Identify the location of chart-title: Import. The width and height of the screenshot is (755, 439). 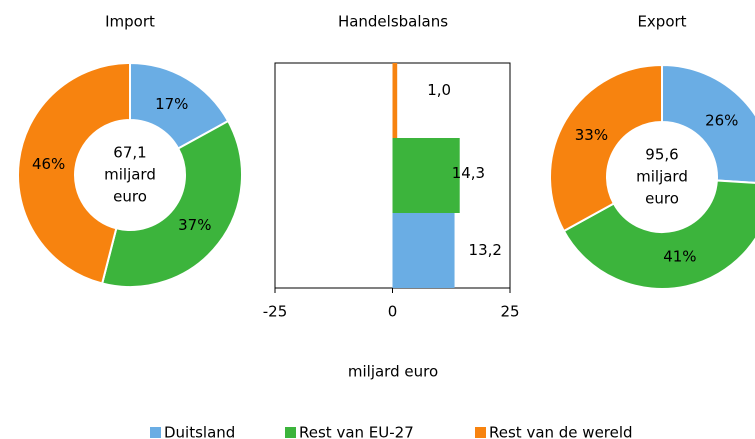
(130, 22).